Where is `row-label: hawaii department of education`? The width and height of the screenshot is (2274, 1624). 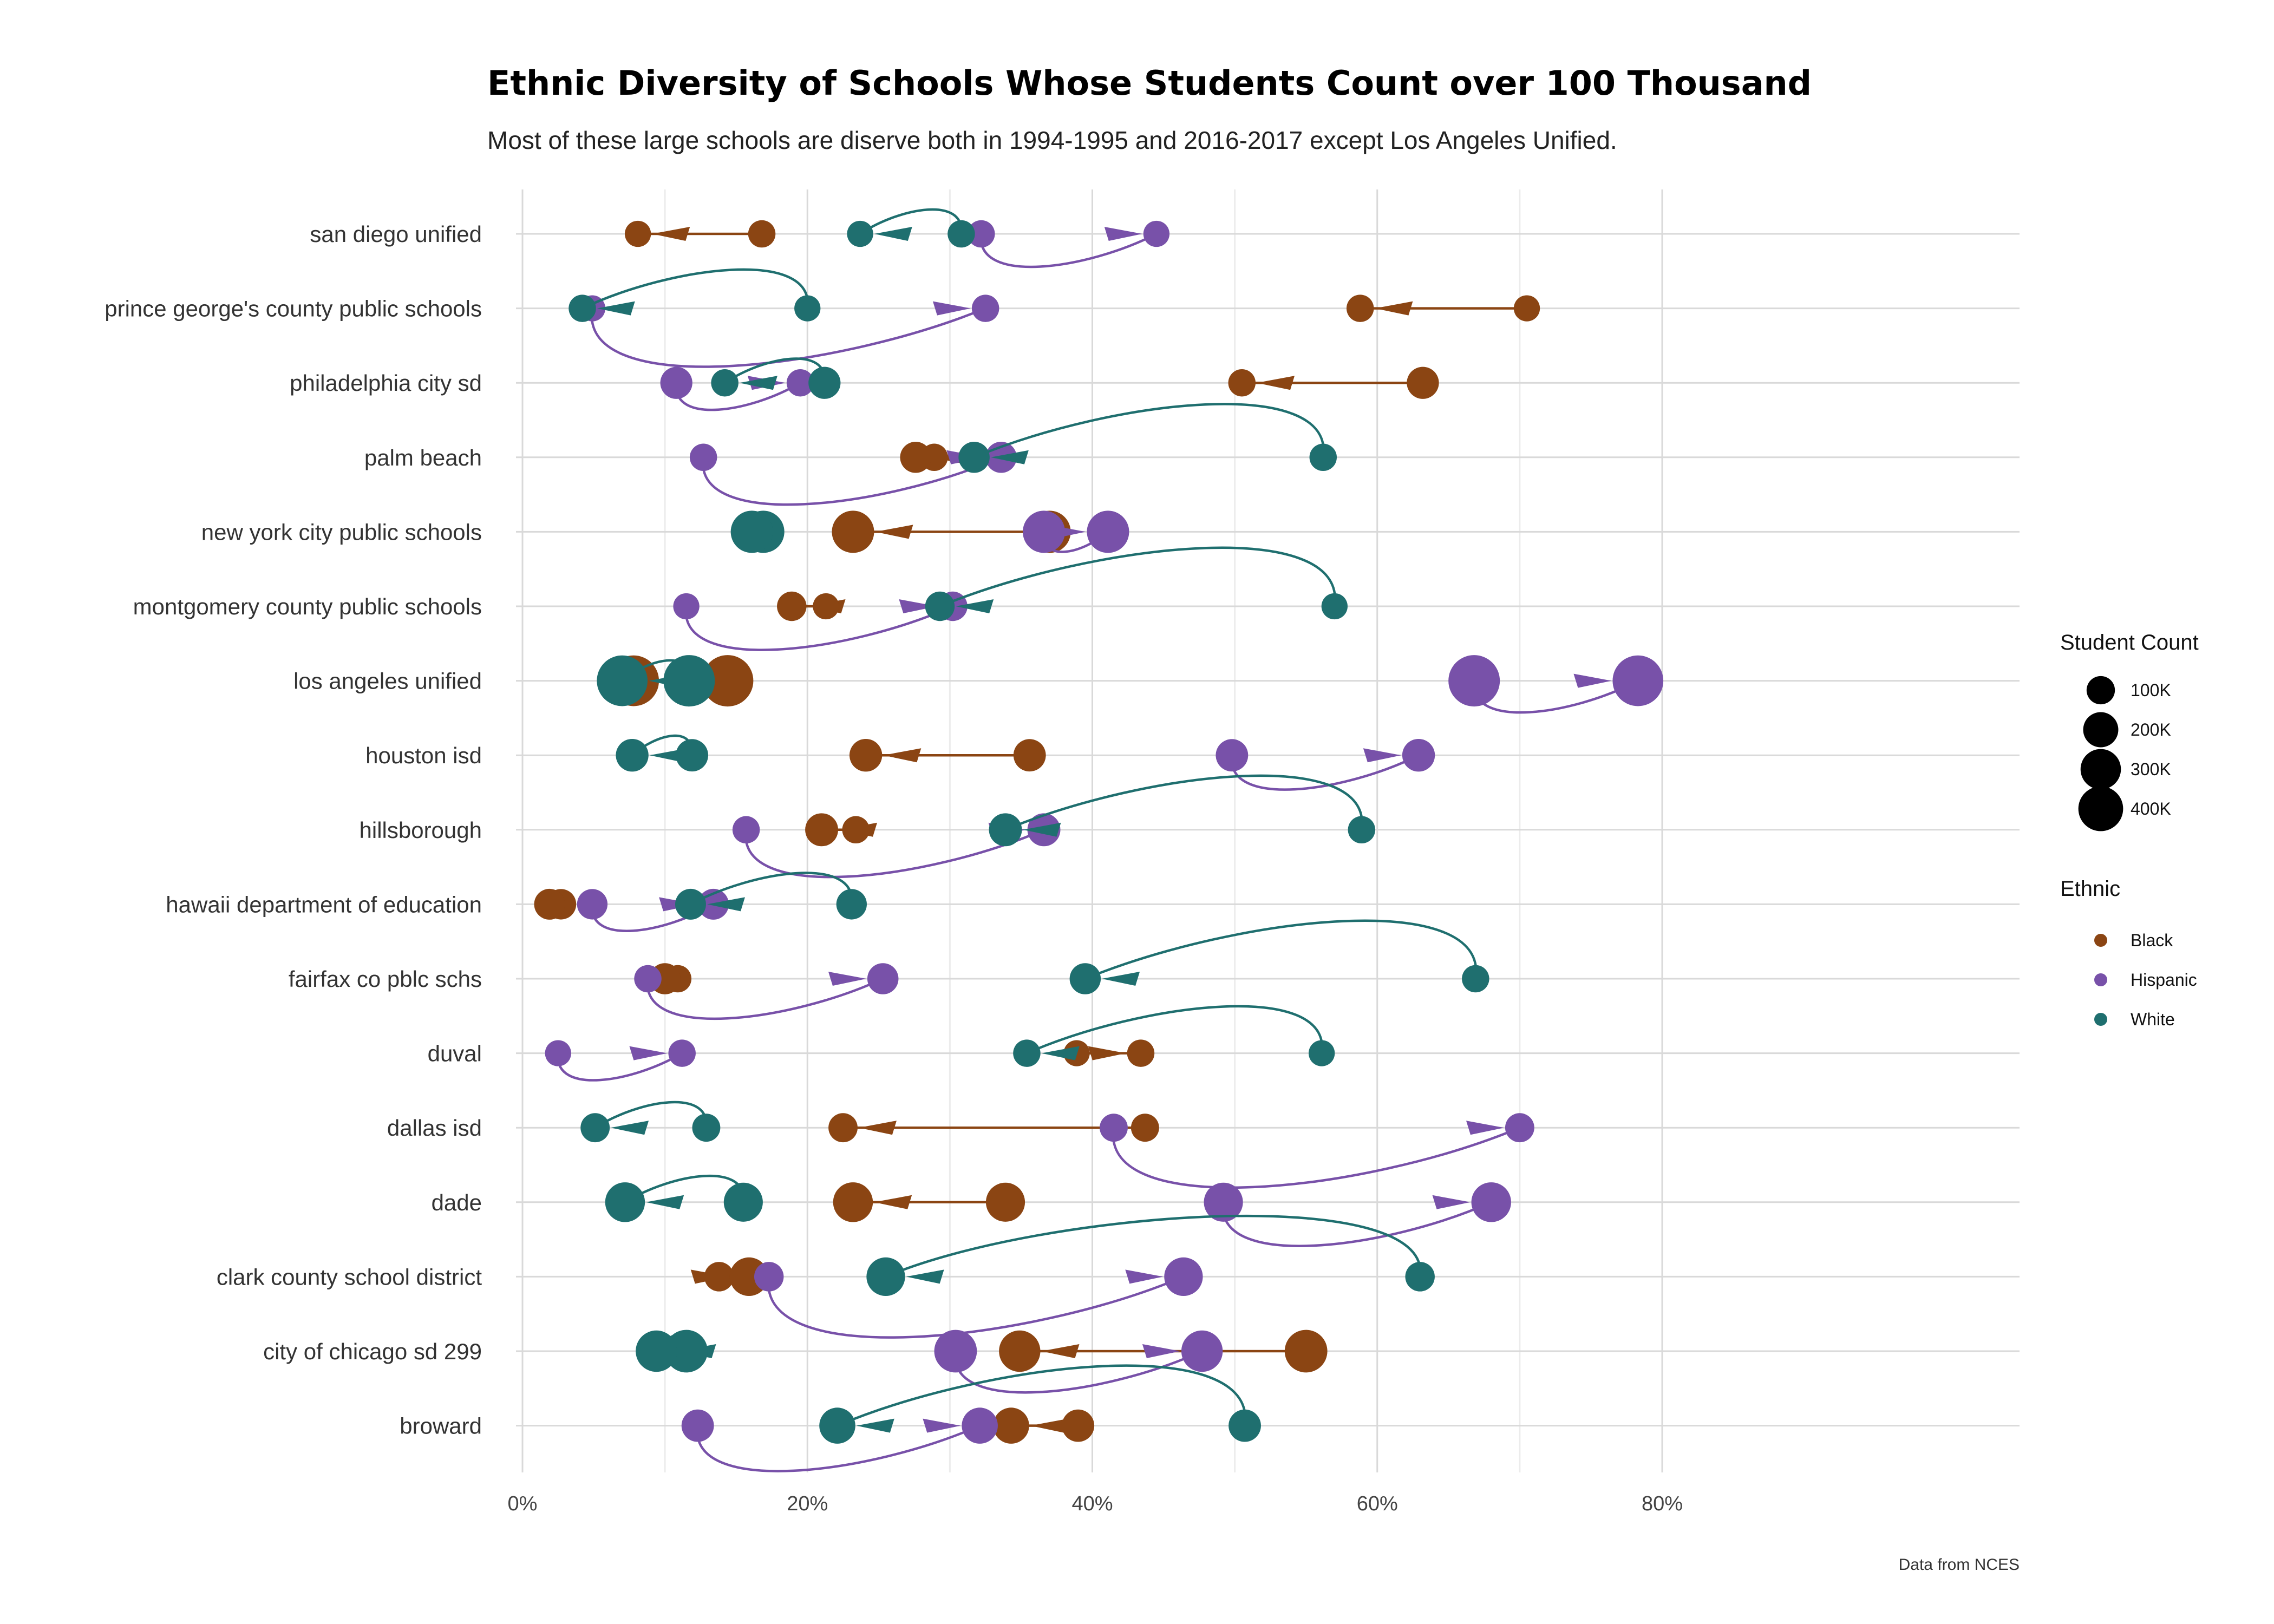
row-label: hawaii department of education is located at coordinates (324, 905).